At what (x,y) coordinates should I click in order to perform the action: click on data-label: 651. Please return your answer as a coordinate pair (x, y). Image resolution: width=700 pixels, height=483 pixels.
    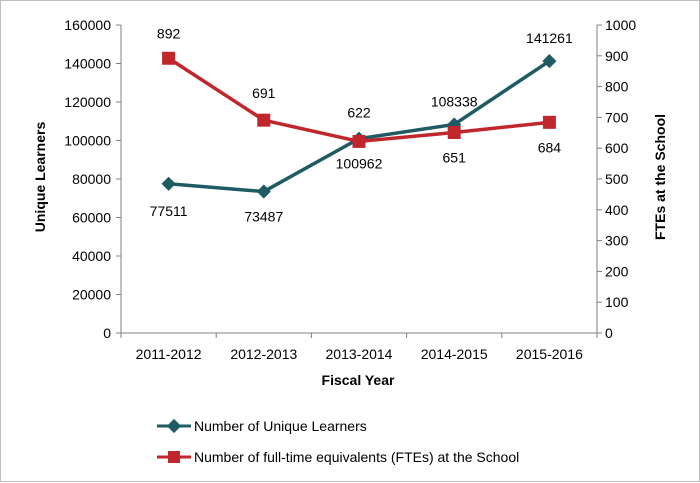
    Looking at the image, I should click on (455, 157).